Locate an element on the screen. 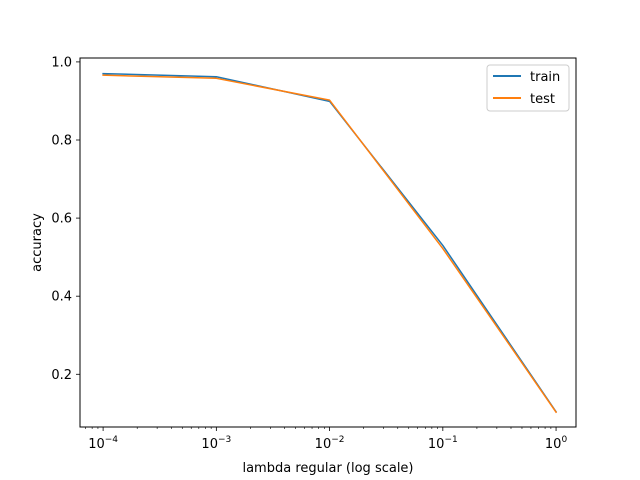  x-tick-label: 10⁻² is located at coordinates (330, 443).